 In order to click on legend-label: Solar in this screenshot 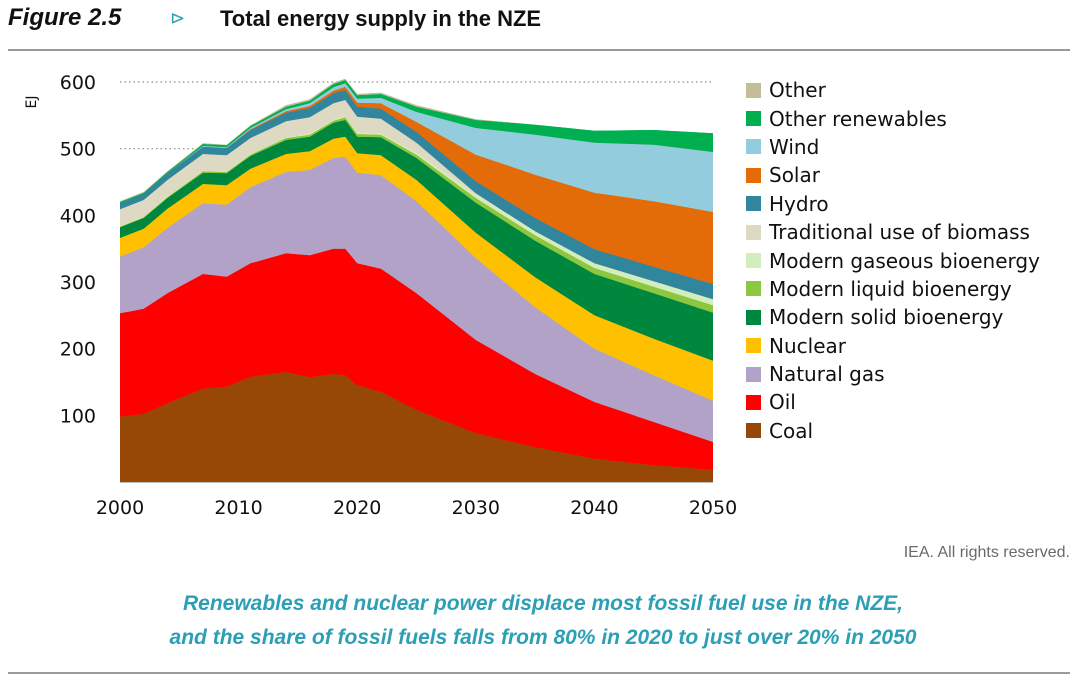, I will do `click(794, 175)`.